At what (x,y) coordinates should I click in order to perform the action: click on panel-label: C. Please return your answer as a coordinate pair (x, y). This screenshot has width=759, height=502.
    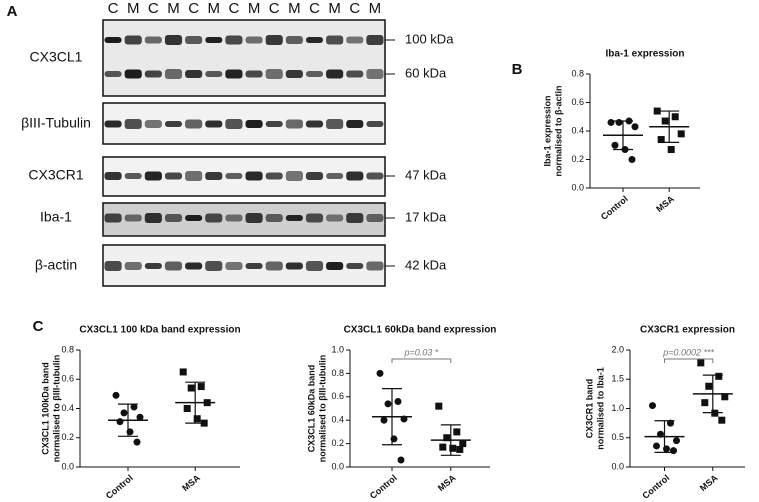
    Looking at the image, I should click on (38, 326).